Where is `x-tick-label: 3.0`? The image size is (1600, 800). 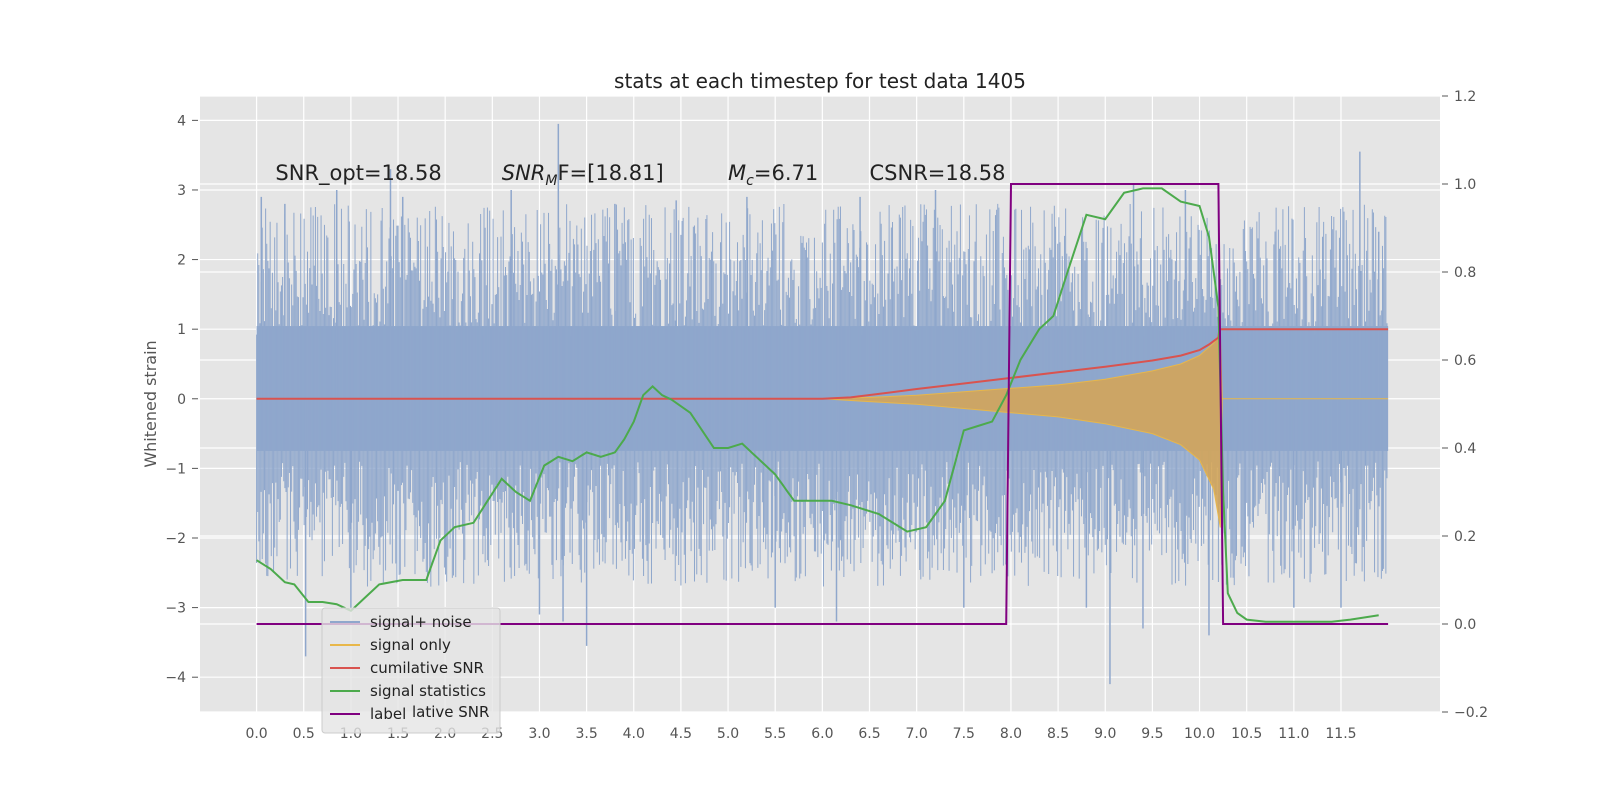
x-tick-label: 3.0 is located at coordinates (539, 734).